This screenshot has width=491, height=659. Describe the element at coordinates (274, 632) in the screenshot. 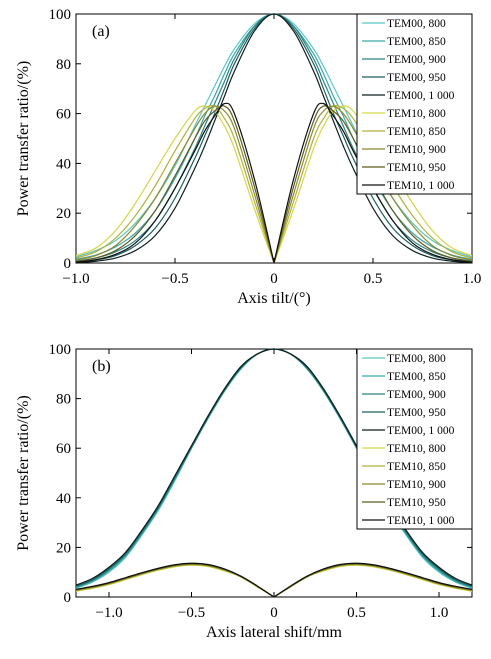

I see `x-axis-label: Axis lateral shift/mm` at that location.